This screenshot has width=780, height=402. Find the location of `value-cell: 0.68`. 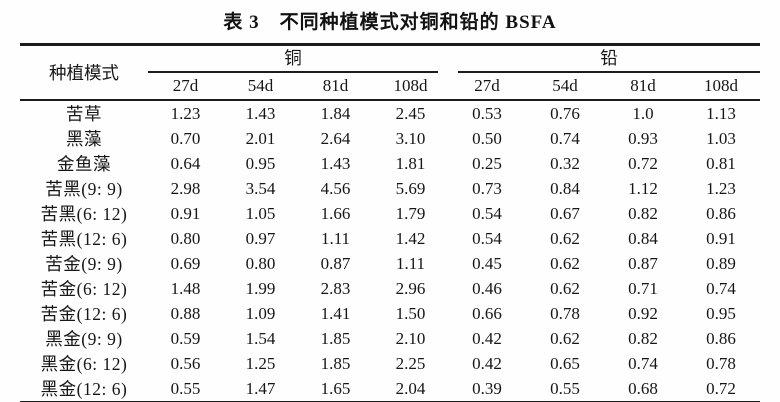

value-cell: 0.68 is located at coordinates (643, 388).